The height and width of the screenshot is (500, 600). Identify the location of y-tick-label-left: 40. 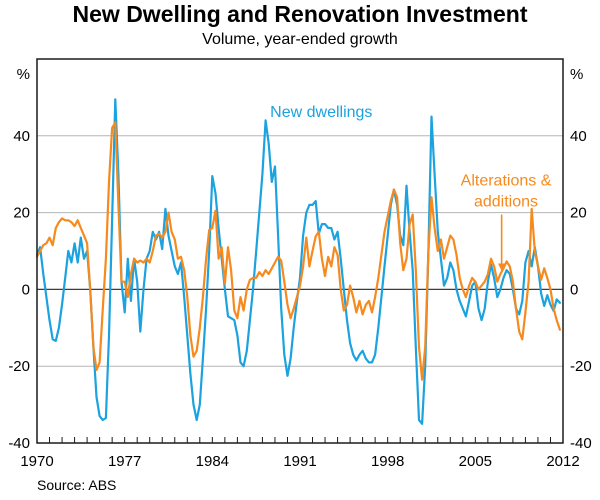
(21, 136).